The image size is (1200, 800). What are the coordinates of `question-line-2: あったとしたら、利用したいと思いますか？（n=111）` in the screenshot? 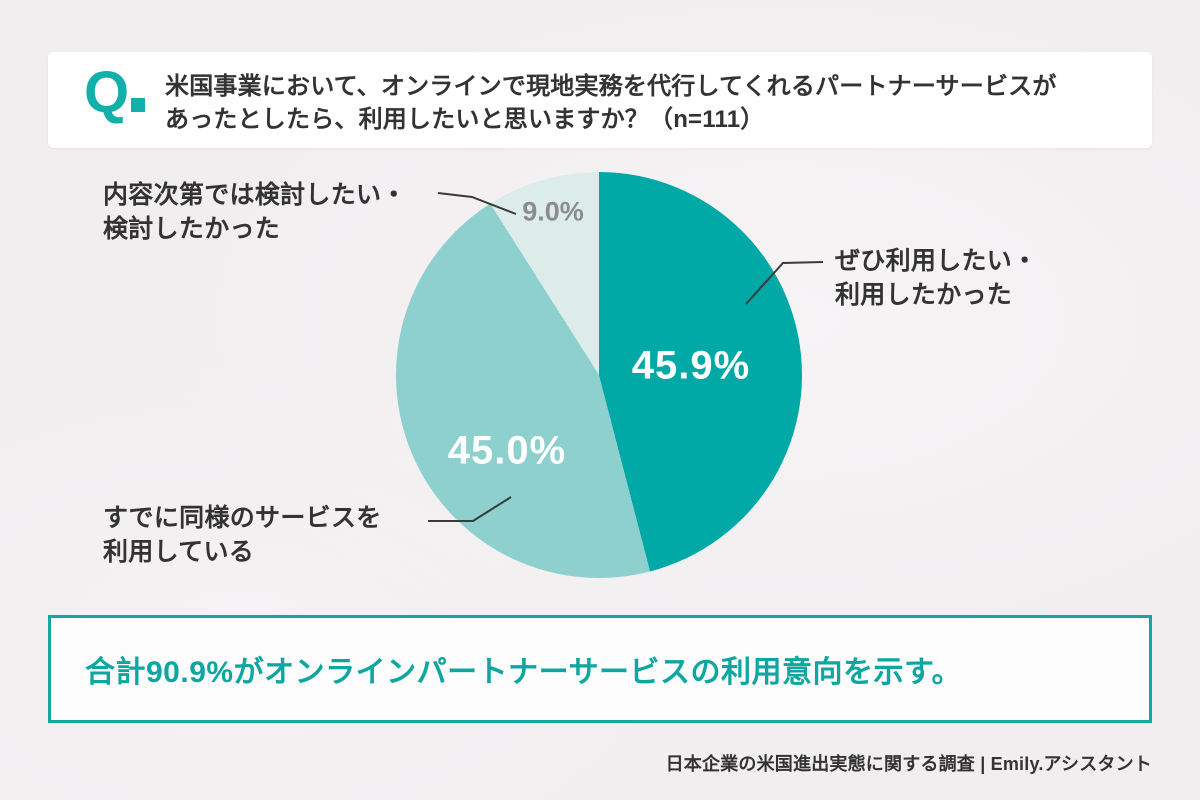 It's located at (465, 119).